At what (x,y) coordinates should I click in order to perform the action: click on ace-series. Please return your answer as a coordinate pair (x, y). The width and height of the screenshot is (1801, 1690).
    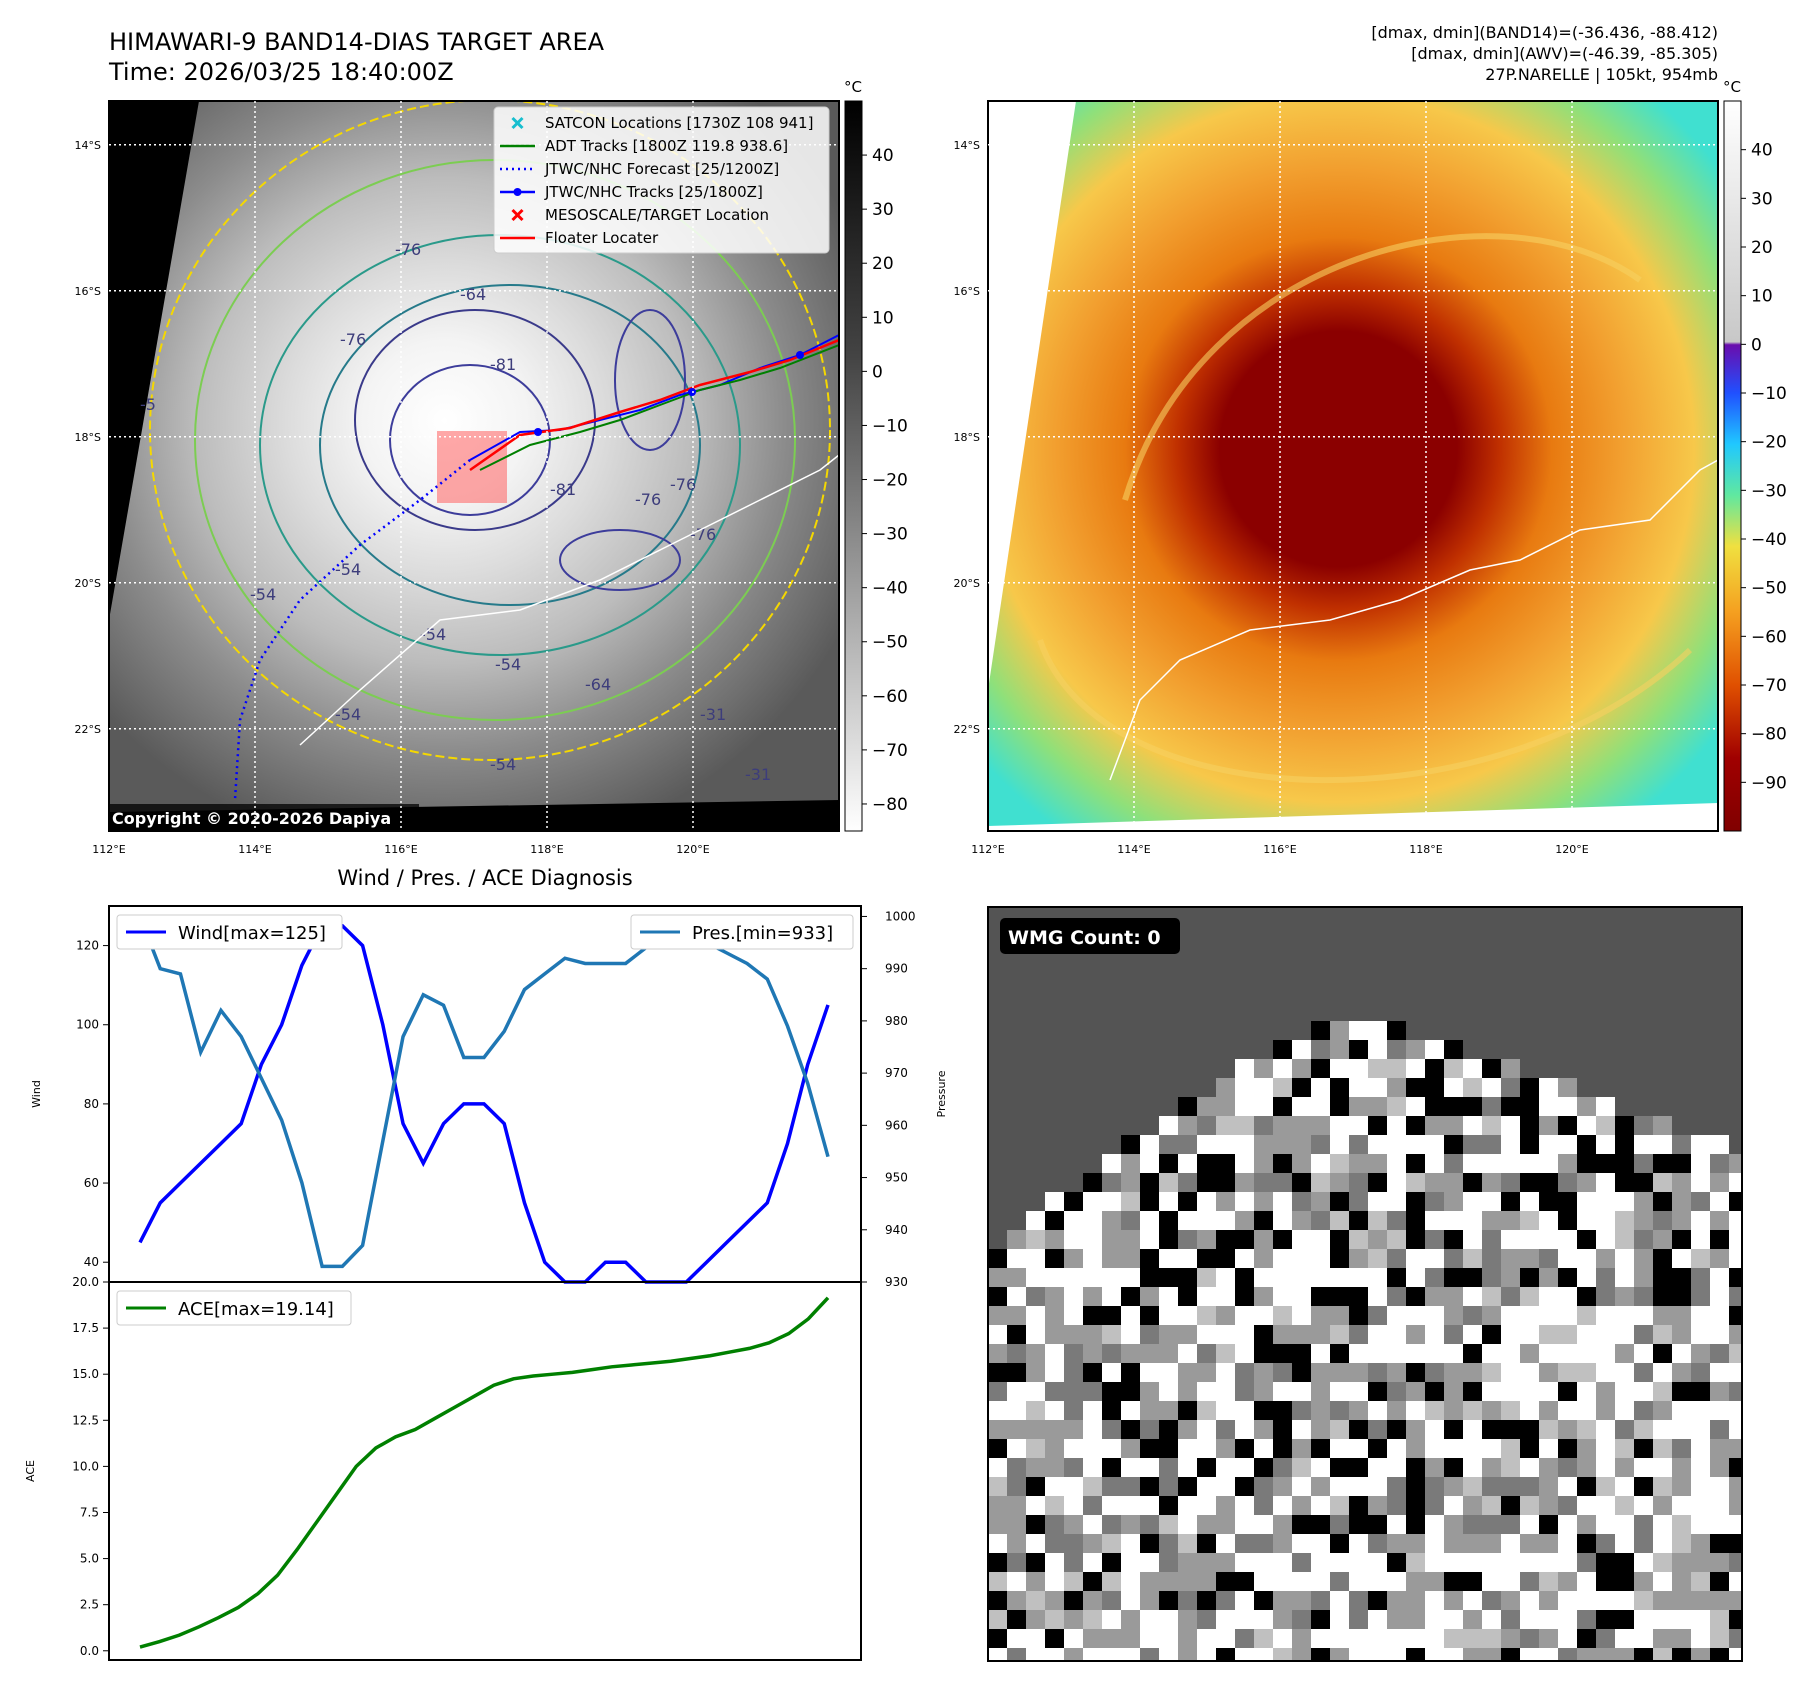
    Looking at the image, I should click on (484, 1472).